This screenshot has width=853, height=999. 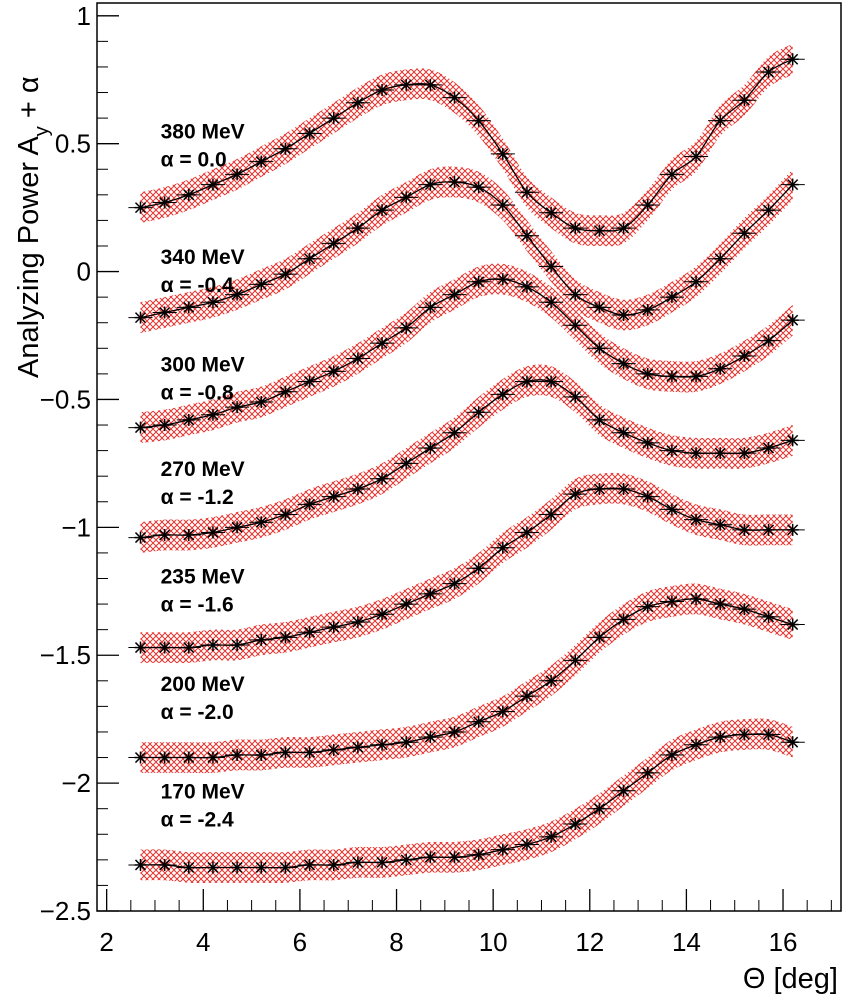 I want to click on series-alpha-label: α = -2.0, so click(x=197, y=712).